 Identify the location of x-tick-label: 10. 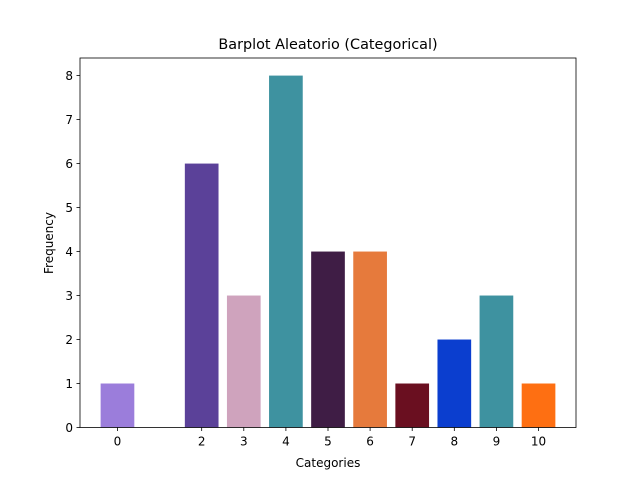
(538, 442).